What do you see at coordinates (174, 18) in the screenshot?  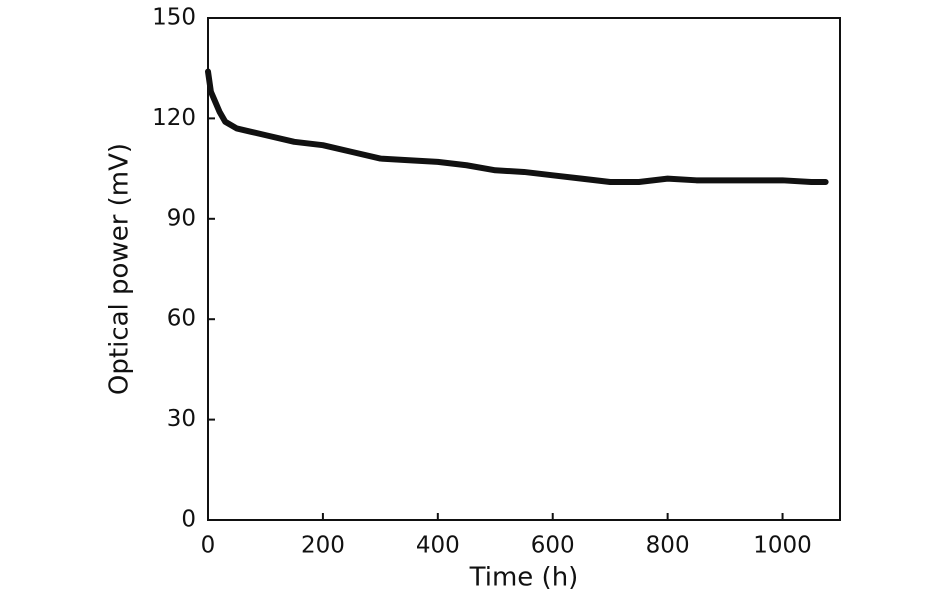 I see `y-tick-label: 150` at bounding box center [174, 18].